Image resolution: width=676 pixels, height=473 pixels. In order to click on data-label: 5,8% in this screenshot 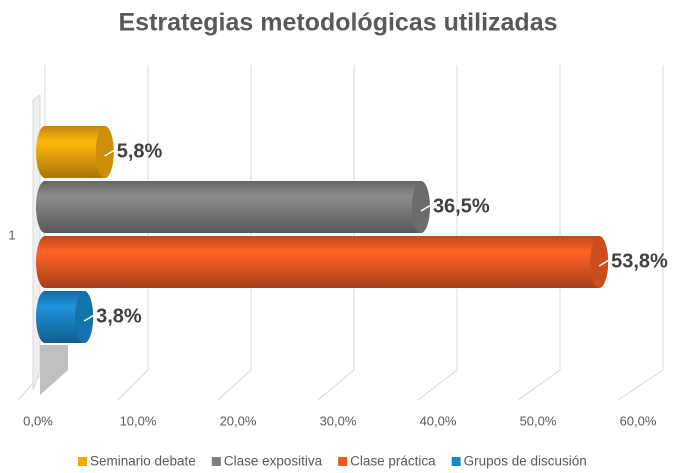, I will do `click(140, 151)`.